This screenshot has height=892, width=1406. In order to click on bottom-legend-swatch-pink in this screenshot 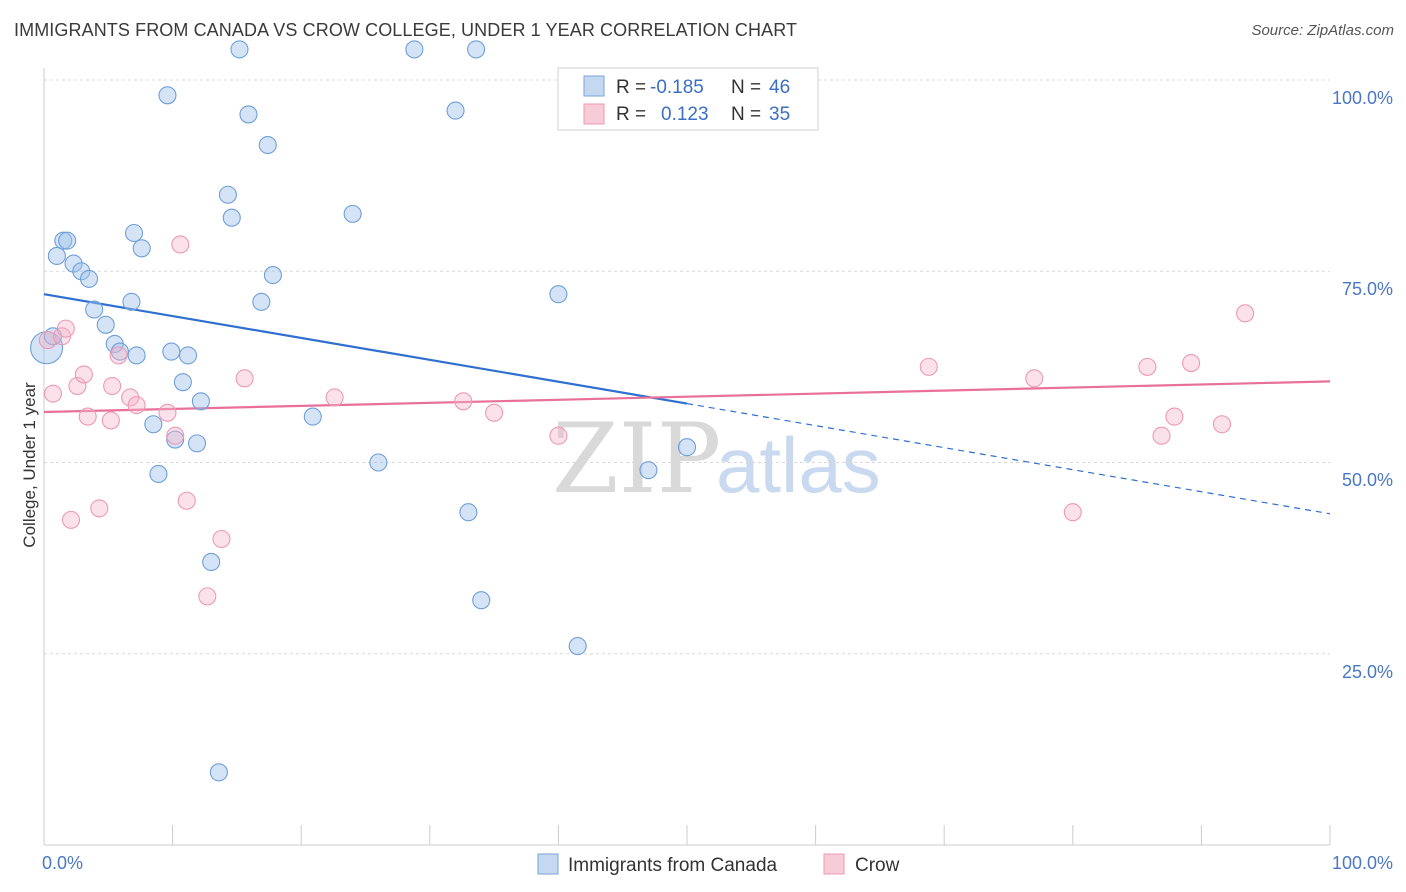, I will do `click(834, 864)`.